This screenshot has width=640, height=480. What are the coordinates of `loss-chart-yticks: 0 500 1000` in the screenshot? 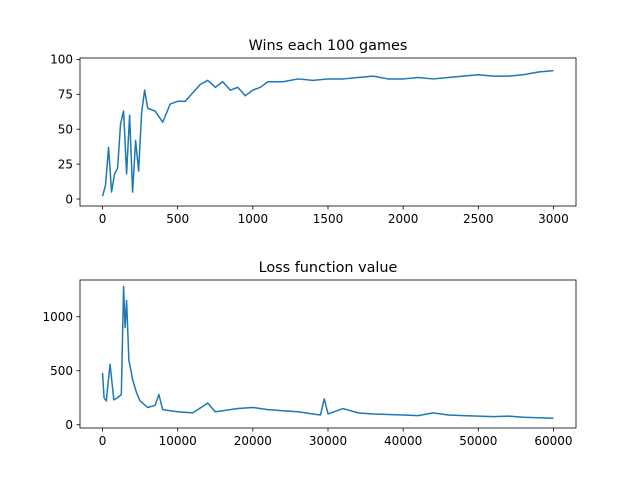 It's located at (61, 371).